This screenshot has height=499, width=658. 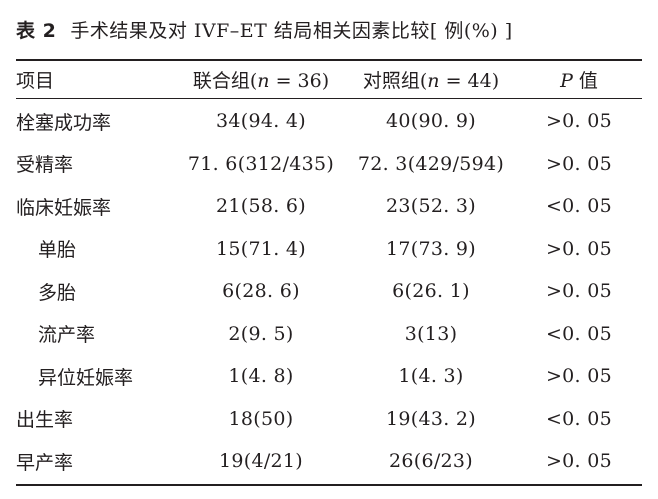 What do you see at coordinates (431, 418) in the screenshot?
I see `row-group2: 19(43. 2)` at bounding box center [431, 418].